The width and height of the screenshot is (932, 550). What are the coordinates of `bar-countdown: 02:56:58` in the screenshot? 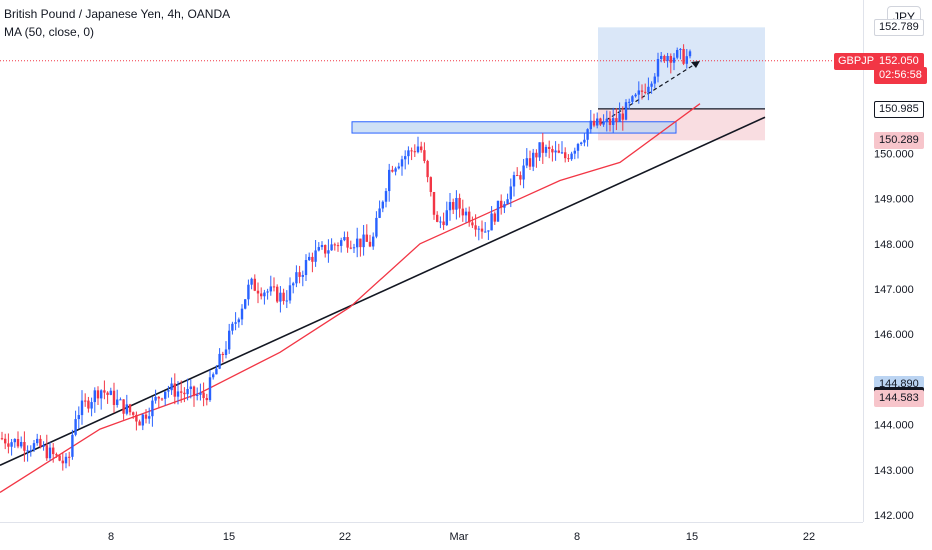 It's located at (900, 75).